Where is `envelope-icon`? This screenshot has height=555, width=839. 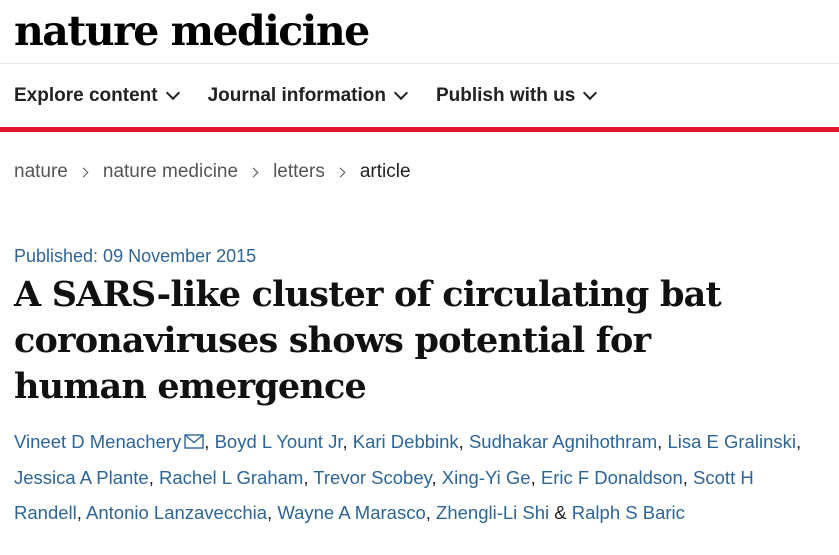 envelope-icon is located at coordinates (194, 442).